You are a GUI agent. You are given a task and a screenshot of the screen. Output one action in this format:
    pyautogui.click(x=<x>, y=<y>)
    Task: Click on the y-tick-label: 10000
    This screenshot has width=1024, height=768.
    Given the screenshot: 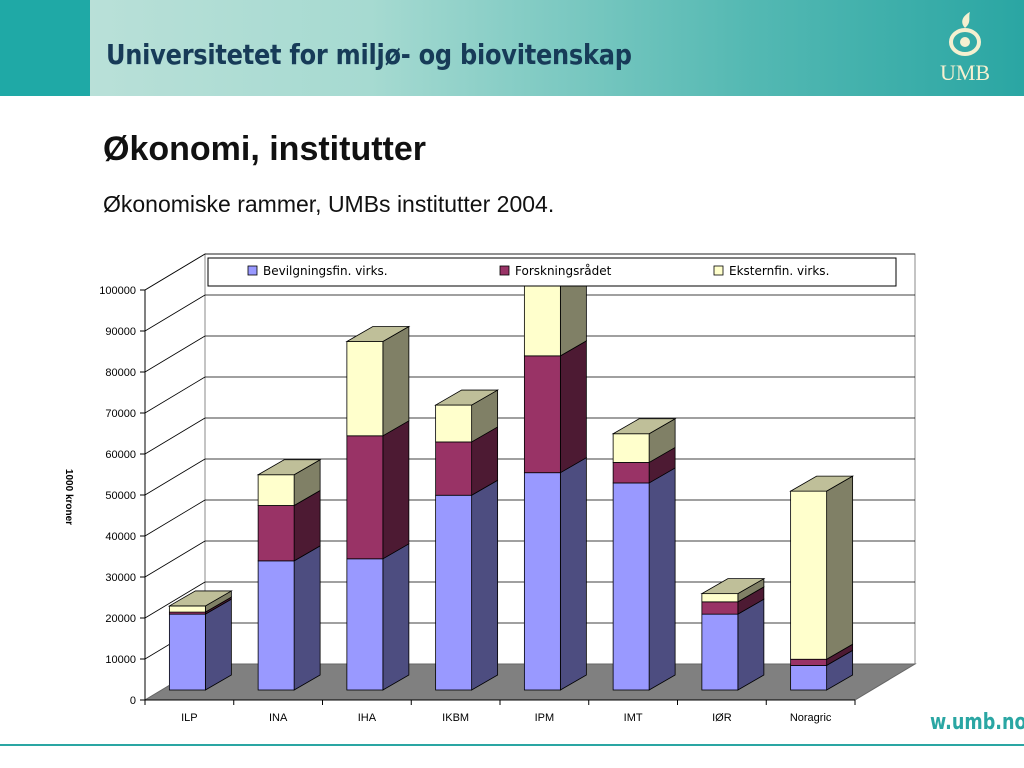 What is the action you would take?
    pyautogui.click(x=120, y=660)
    